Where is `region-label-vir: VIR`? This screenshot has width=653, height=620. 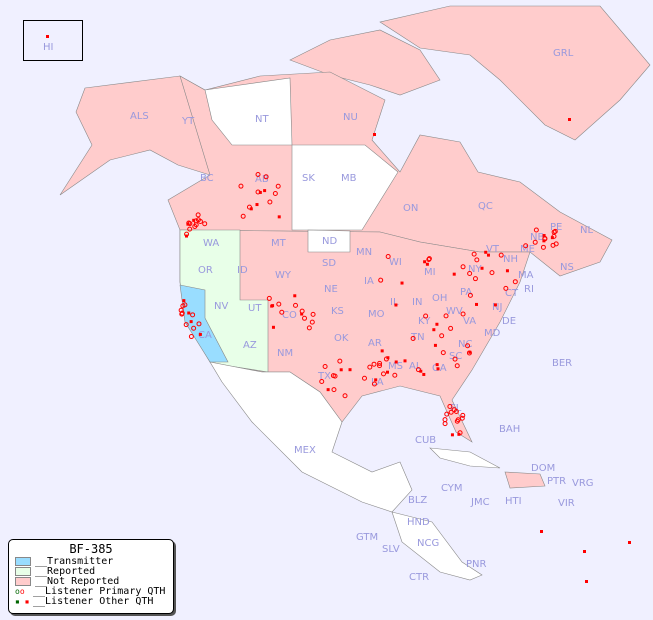
region-label-vir: VIR is located at coordinates (566, 503).